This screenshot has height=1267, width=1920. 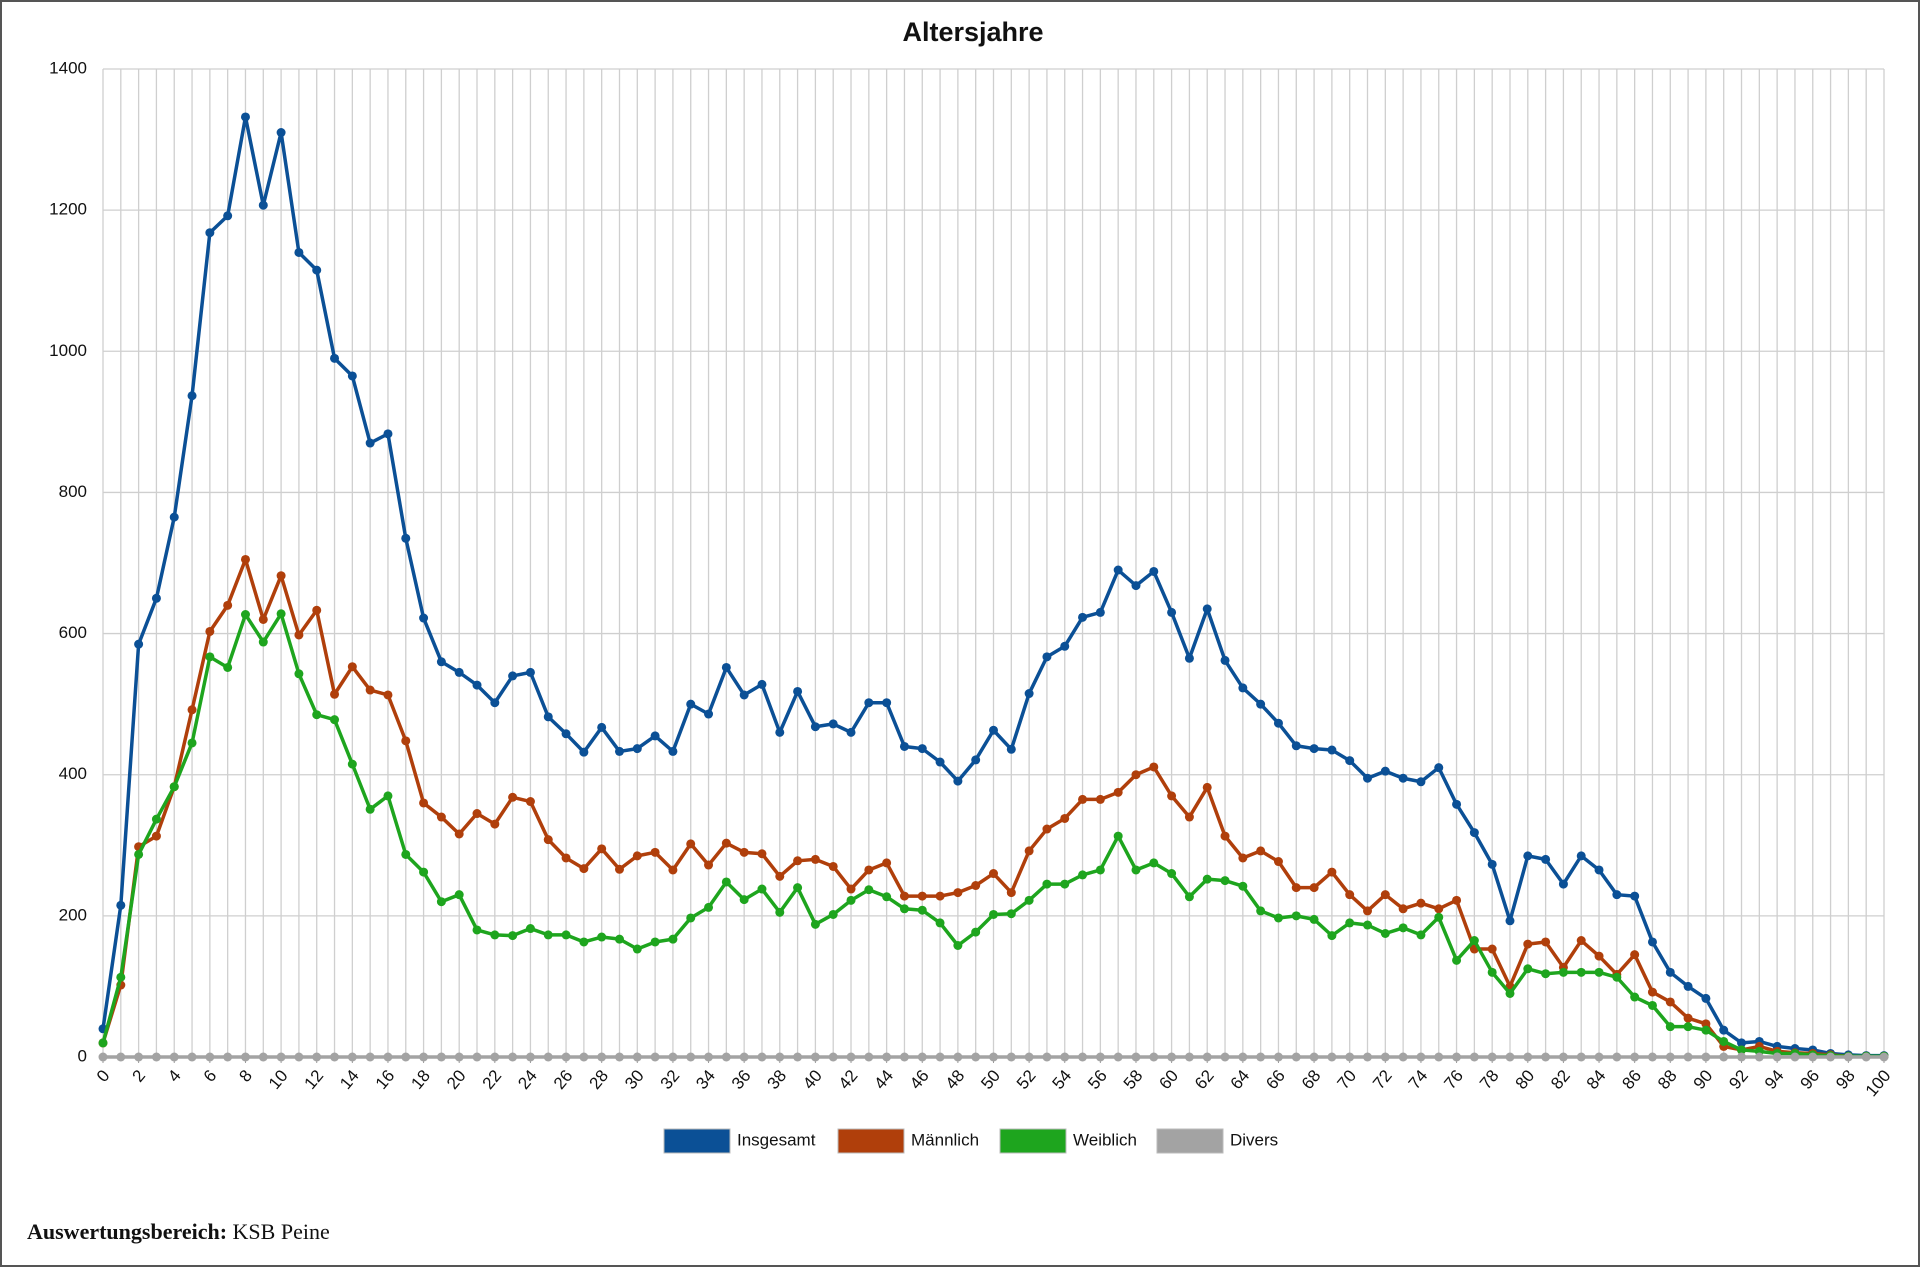 I want to click on series, so click(x=993, y=1057).